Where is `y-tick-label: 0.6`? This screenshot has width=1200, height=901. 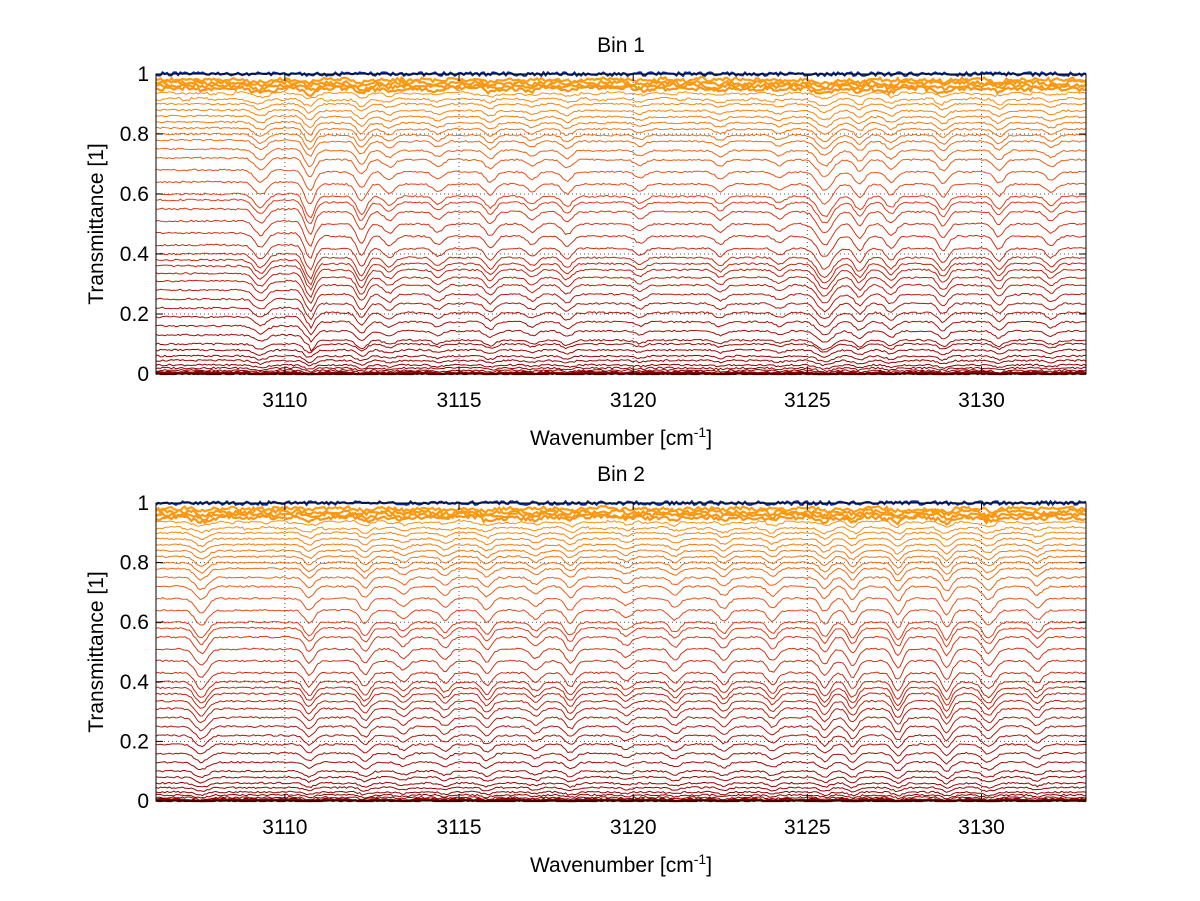 y-tick-label: 0.6 is located at coordinates (134, 622).